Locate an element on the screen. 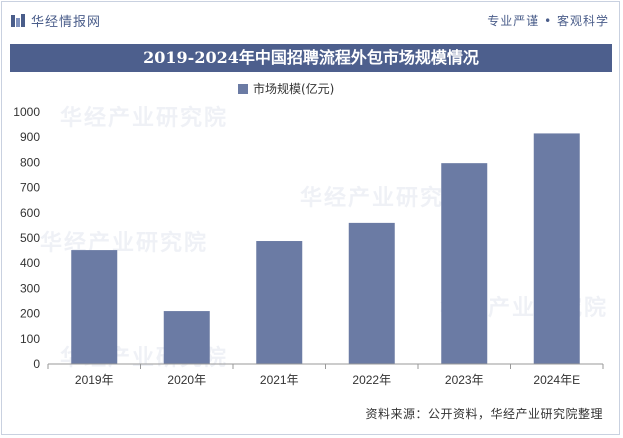  y-tick-label: 700 is located at coordinates (30, 188).